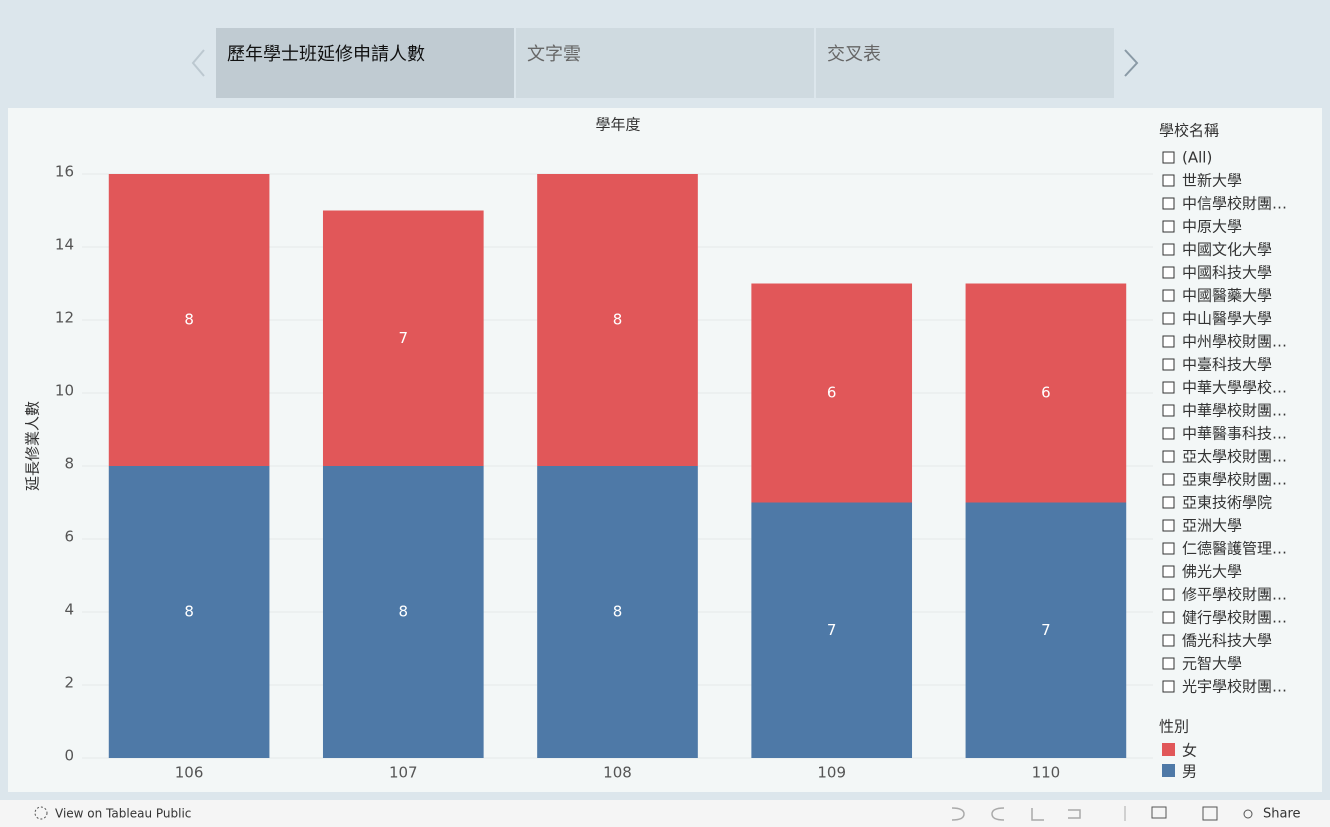  What do you see at coordinates (1074, 814) in the screenshot?
I see `refresh` at bounding box center [1074, 814].